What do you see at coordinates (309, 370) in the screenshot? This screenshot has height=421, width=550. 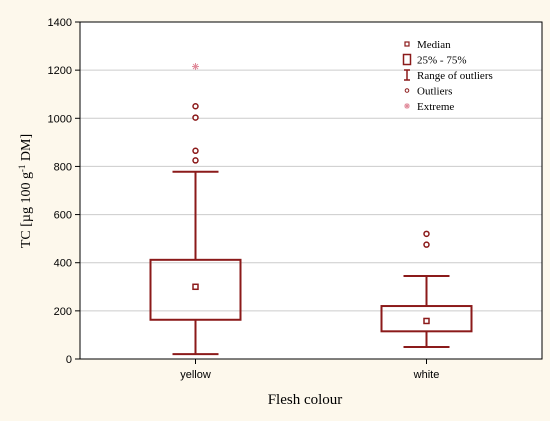 I see `x-axis-ticks: yellow white` at bounding box center [309, 370].